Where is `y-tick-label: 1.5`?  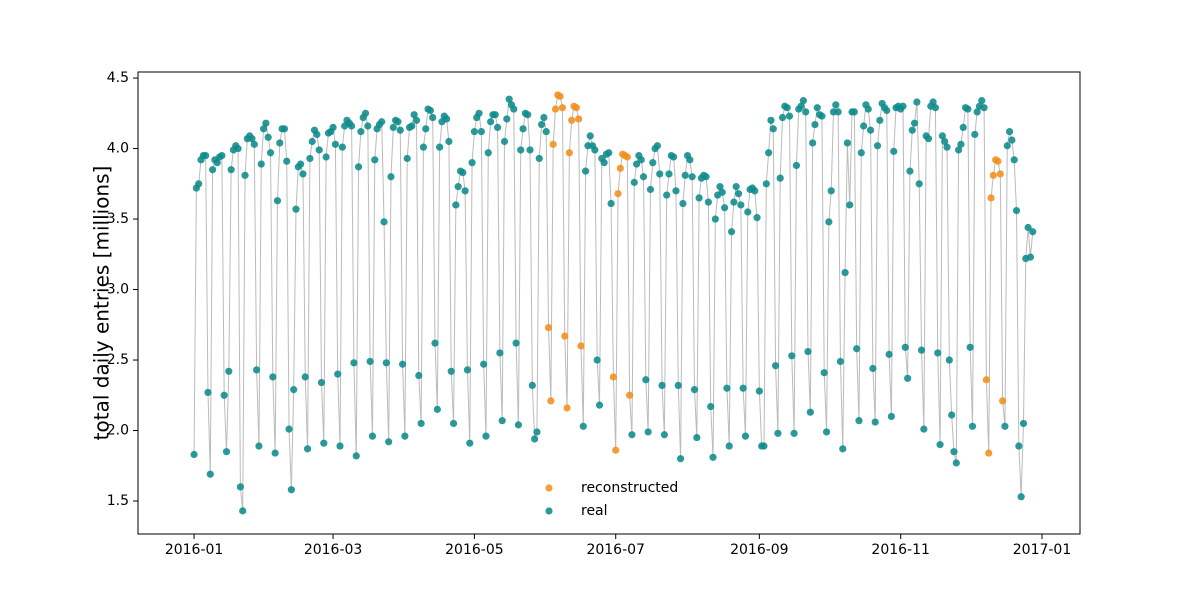 y-tick-label: 1.5 is located at coordinates (118, 501).